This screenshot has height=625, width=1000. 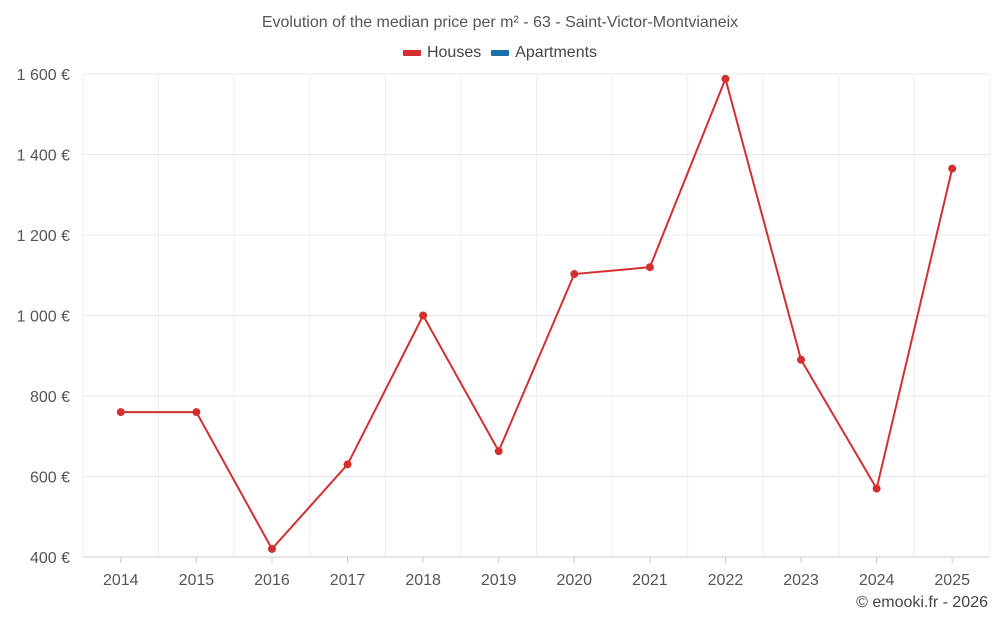 What do you see at coordinates (348, 580) in the screenshot?
I see `x-tick-label: 2017` at bounding box center [348, 580].